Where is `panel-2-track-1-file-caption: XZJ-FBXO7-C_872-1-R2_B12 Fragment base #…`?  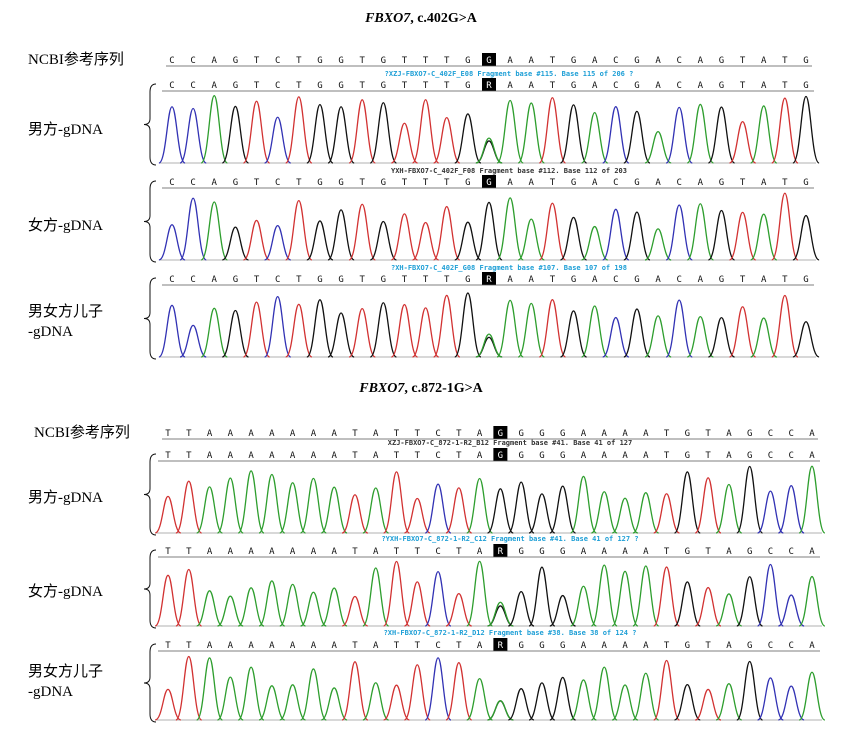
panel-2-track-1-file-caption: XZJ-FBXO7-C_872-1-R2_B12 Fragment base #… is located at coordinates (510, 443).